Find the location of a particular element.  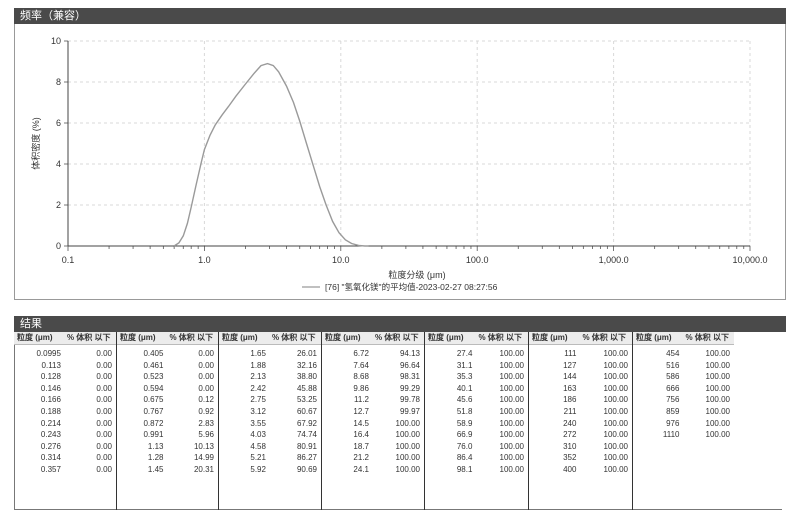

size-cell: 0.523 is located at coordinates (153, 377).